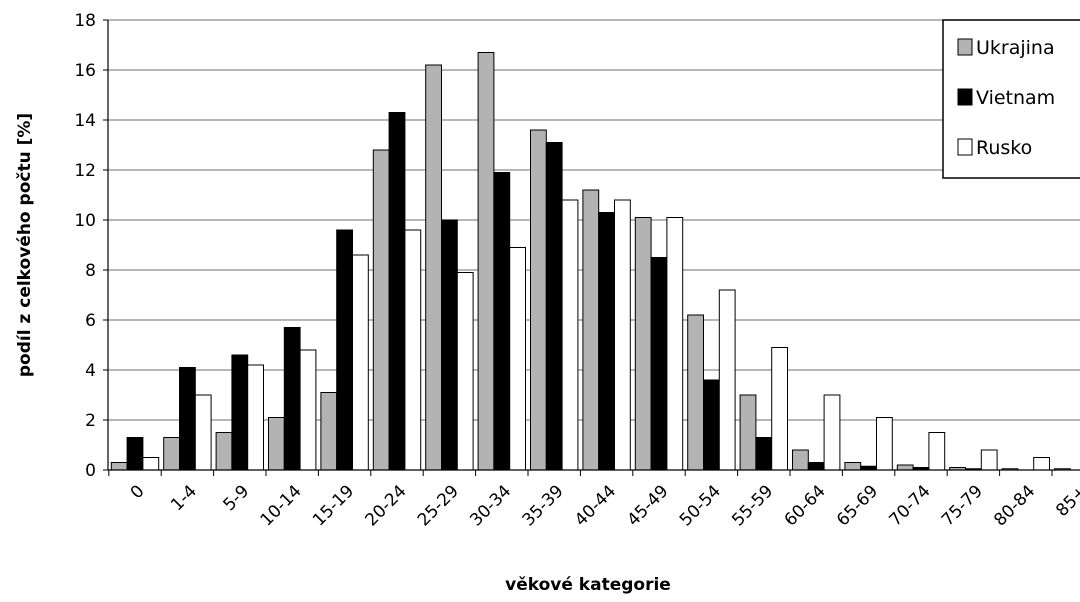  Describe the element at coordinates (90, 371) in the screenshot. I see `y-tick-label: 4` at that location.